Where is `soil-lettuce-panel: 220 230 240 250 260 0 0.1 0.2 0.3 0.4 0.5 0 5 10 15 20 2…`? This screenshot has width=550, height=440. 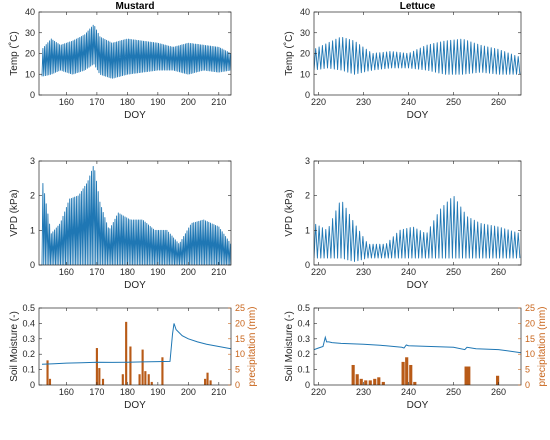
soil-lettuce-panel: 220 230 240 250 260 0 0.1 0.2 0.3 0.4 0.5 0 5 10 15 20 2… is located at coordinates (416, 357).